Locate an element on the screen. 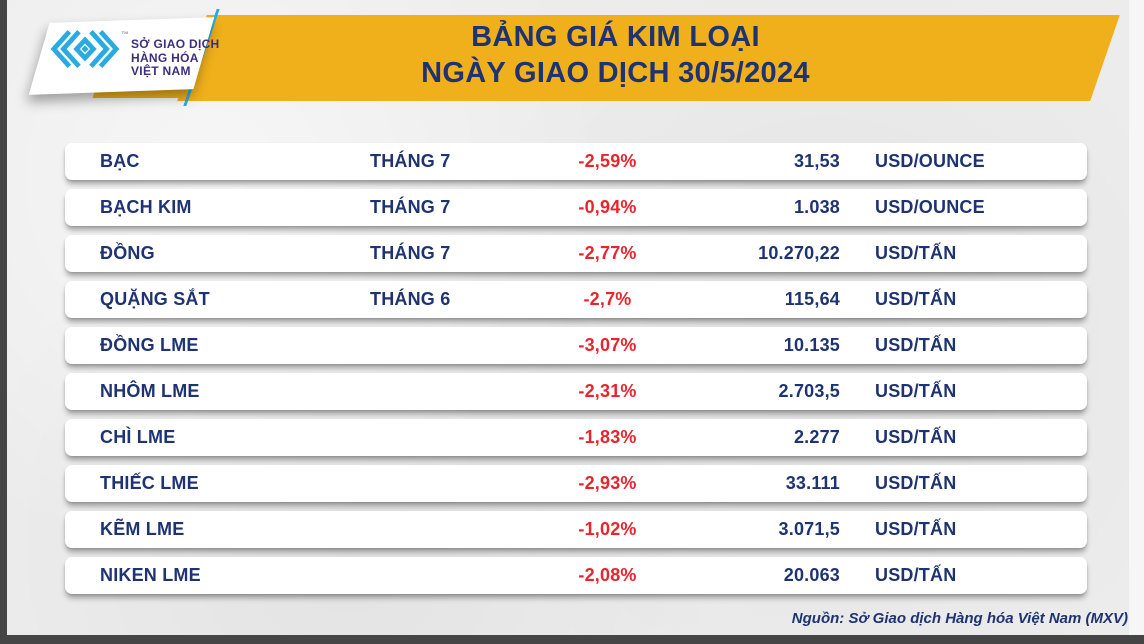 The height and width of the screenshot is (644, 1144). table-row: QUẶNG SẮT THÁNG 6 -2,7% 115,64 USD/TẤN is located at coordinates (576, 299).